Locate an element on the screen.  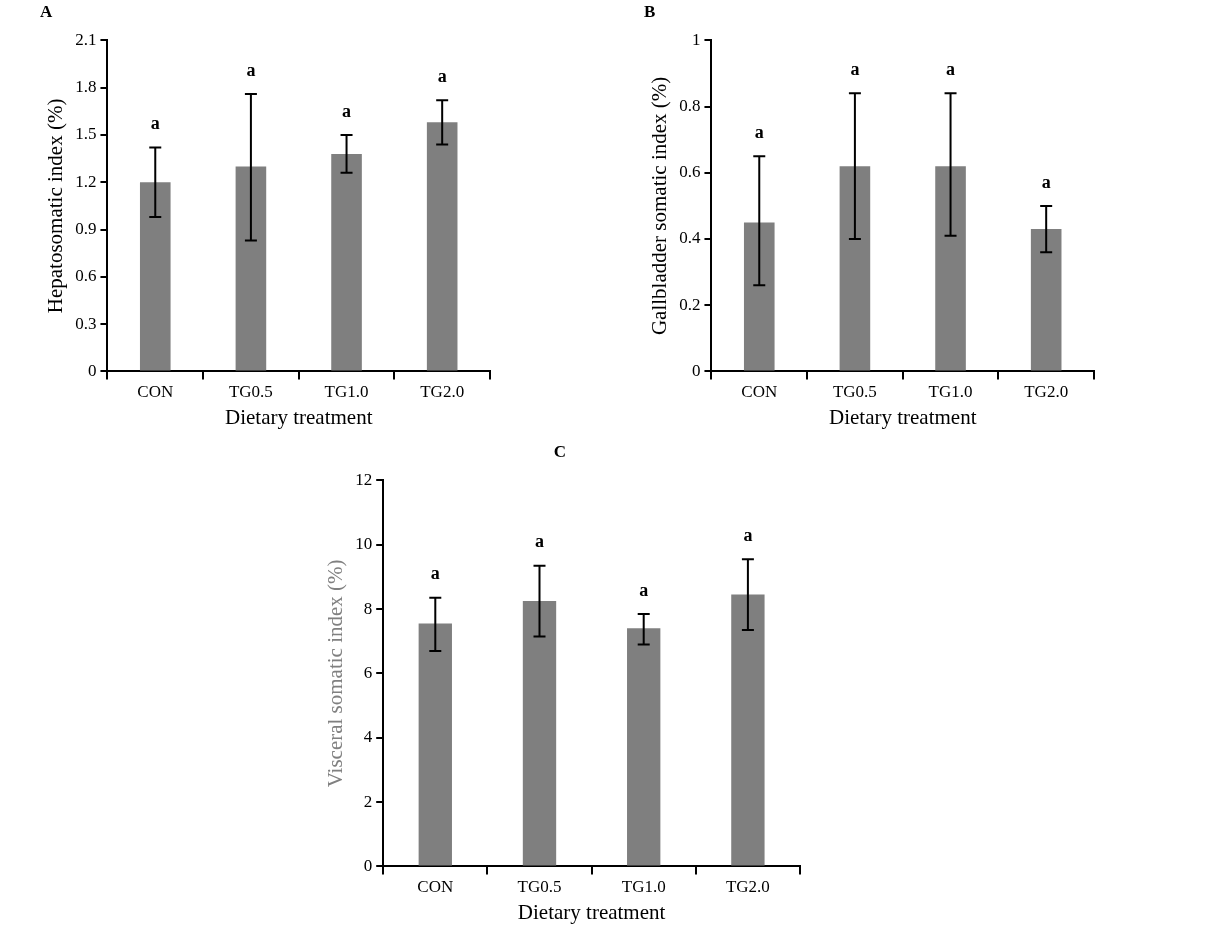
y-tick-label: 2 is located at coordinates (368, 801).